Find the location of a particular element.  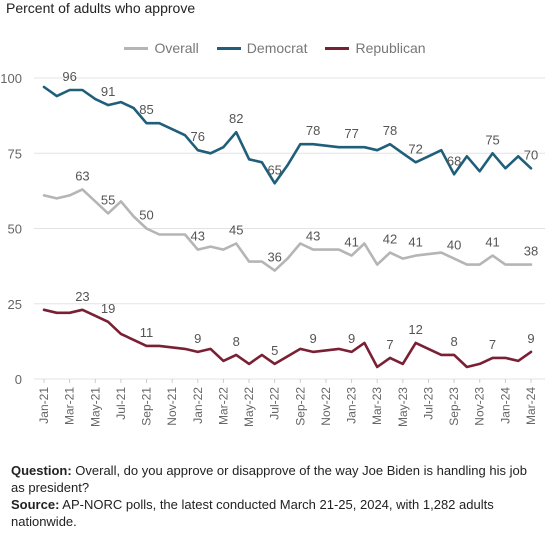

x-tick-label-Jul-21: Jul-21 is located at coordinates (121, 403).